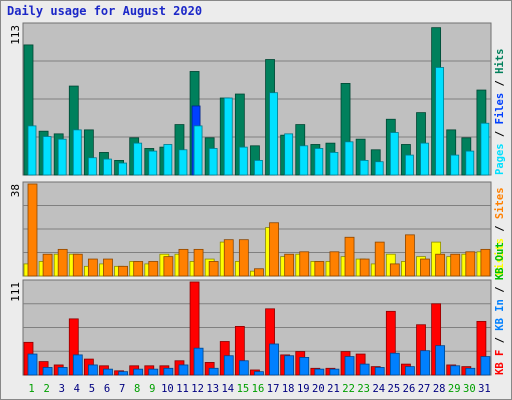 This screenshot has width=512, height=400. What do you see at coordinates (394, 389) in the screenshot?
I see `x-tick-label: 25` at bounding box center [394, 389].